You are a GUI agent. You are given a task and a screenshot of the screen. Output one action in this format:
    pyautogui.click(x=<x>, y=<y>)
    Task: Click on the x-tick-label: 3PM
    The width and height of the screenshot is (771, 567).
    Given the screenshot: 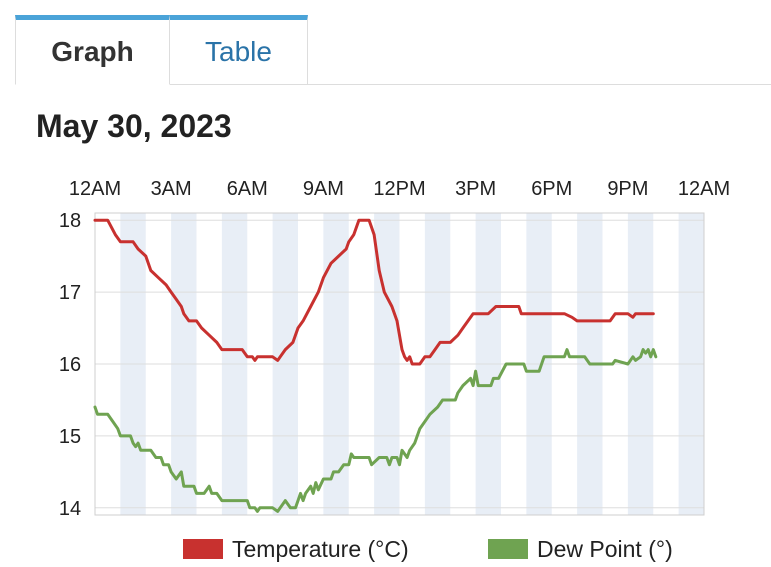 What is the action you would take?
    pyautogui.click(x=475, y=189)
    